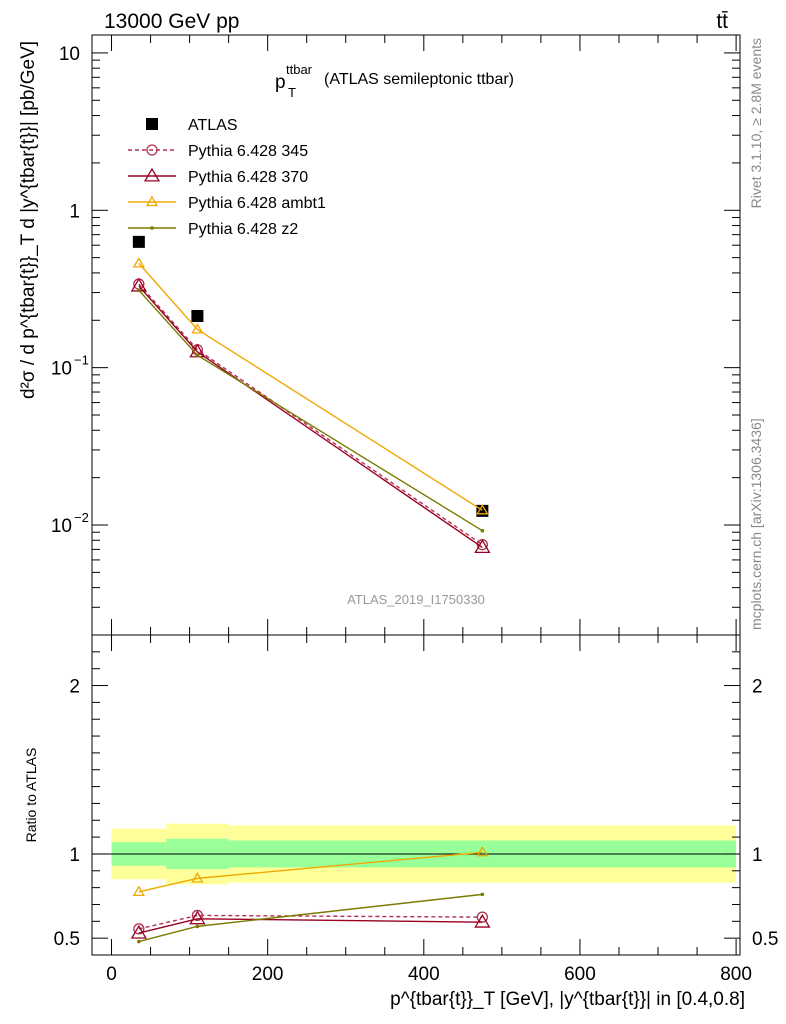  What do you see at coordinates (416, 599) in the screenshot?
I see `watermark: ATLAS_2019_I1750330` at bounding box center [416, 599].